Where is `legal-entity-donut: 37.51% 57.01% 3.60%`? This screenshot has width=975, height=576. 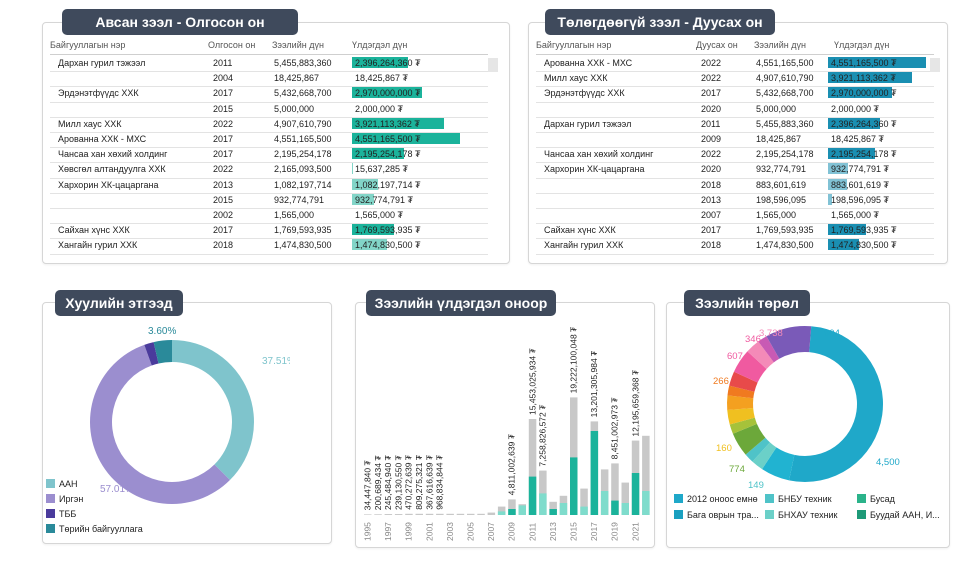
legal-entity-donut: 37.51% 57.01% 3.60% is located at coordinates (190, 422).